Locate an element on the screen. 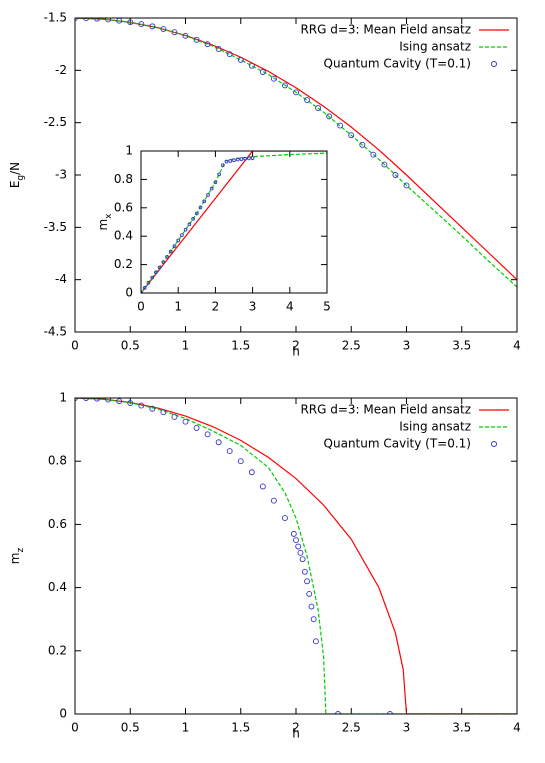  x-tick-label: 5 is located at coordinates (327, 307).